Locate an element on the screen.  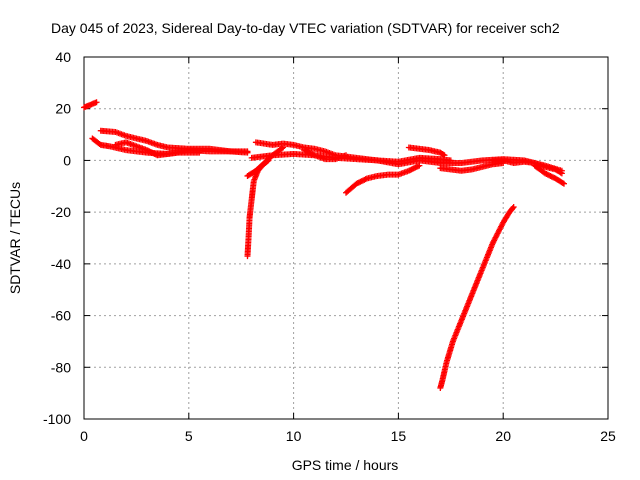
series-tail-b is located at coordinates (527, 167).